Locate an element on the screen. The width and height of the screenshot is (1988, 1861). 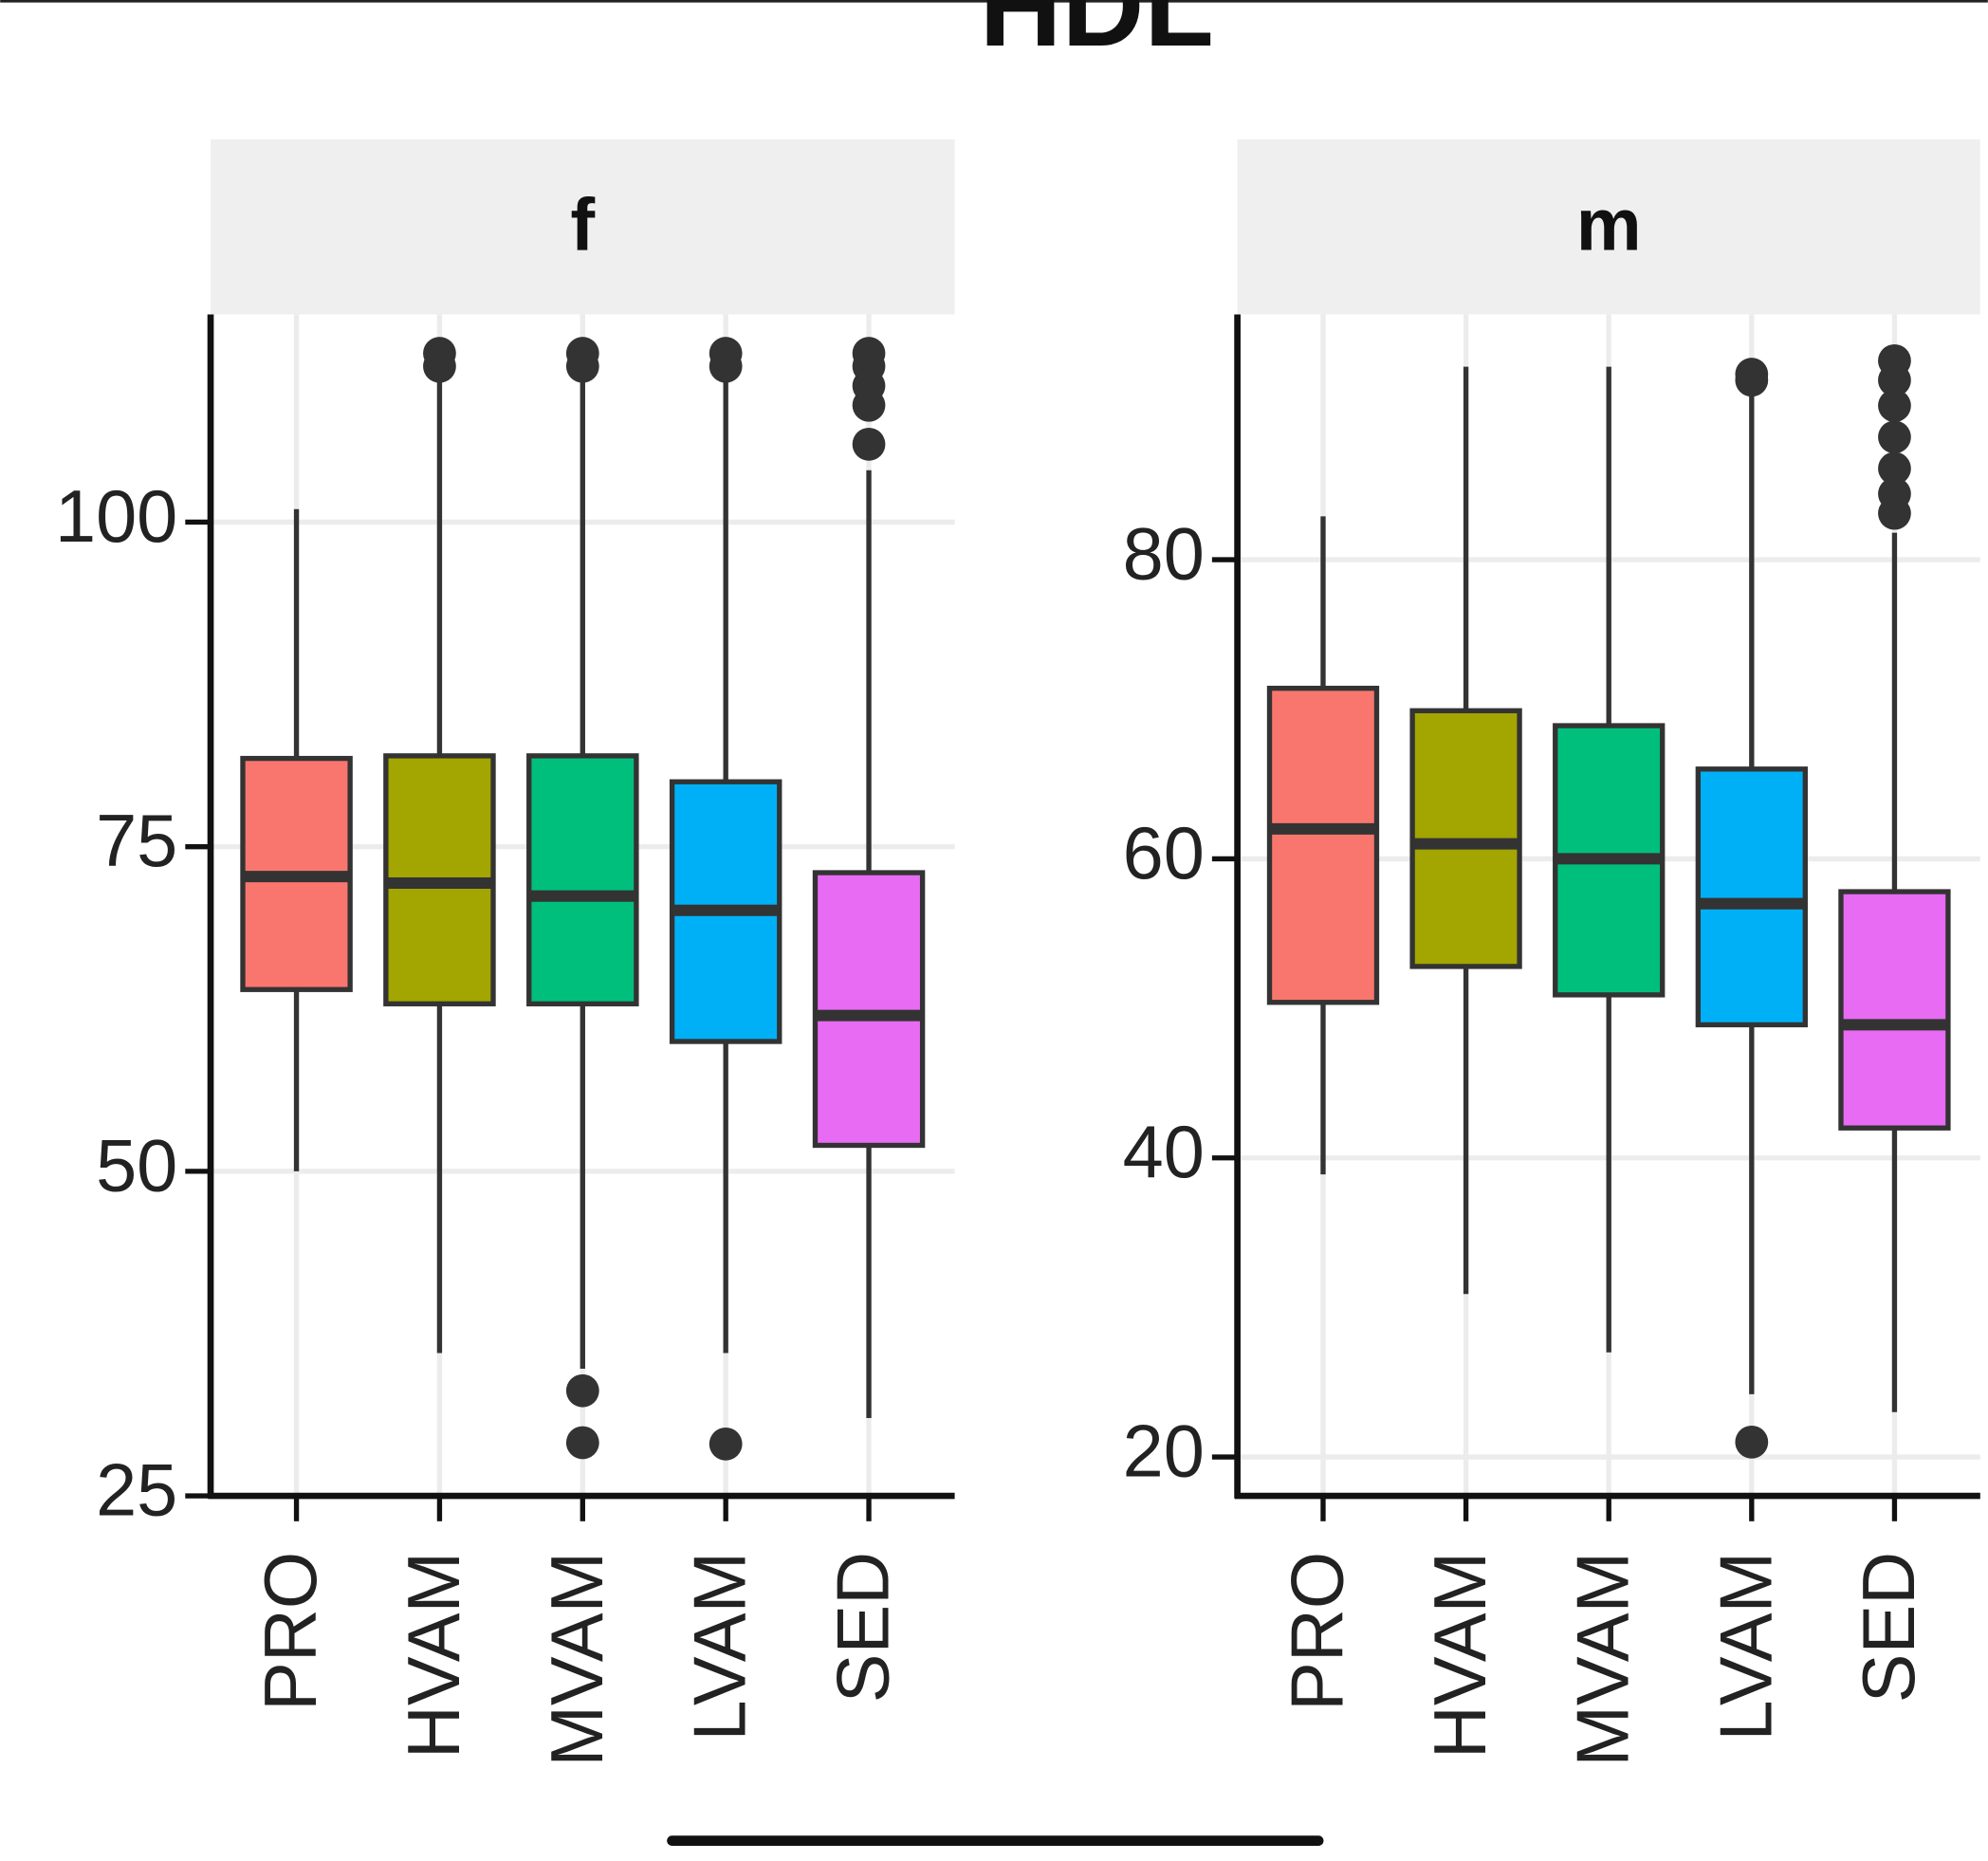
y-tick-label: 40 is located at coordinates (1164, 1152).